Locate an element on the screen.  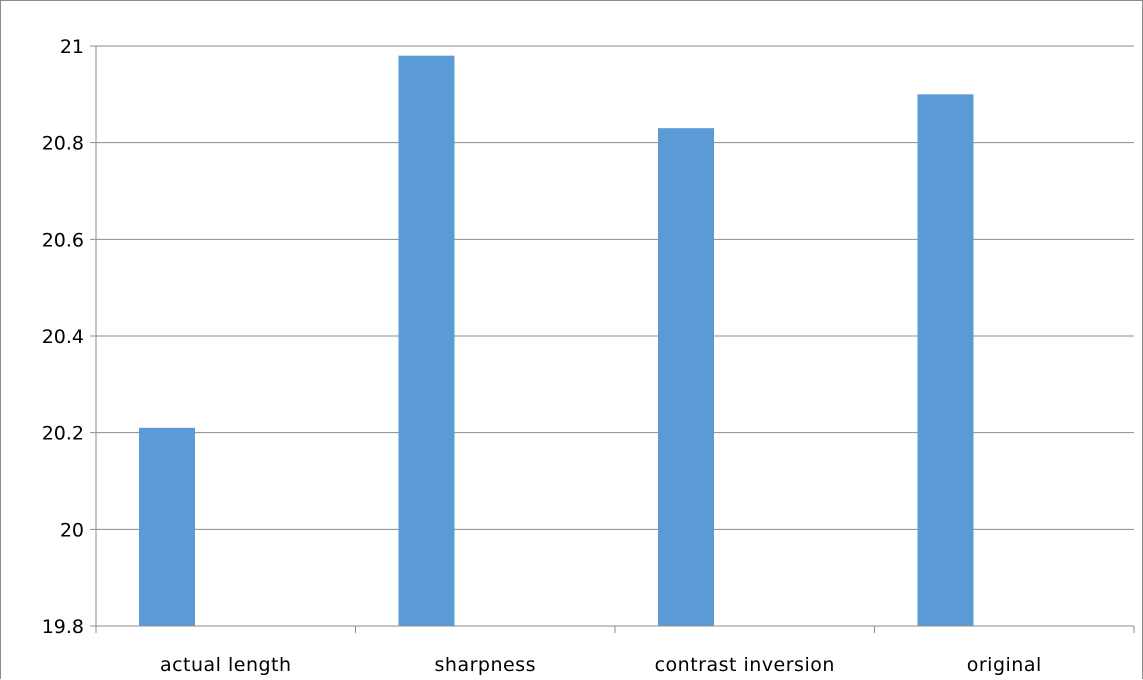
y-tick-label: 20.8 is located at coordinates (63, 144).